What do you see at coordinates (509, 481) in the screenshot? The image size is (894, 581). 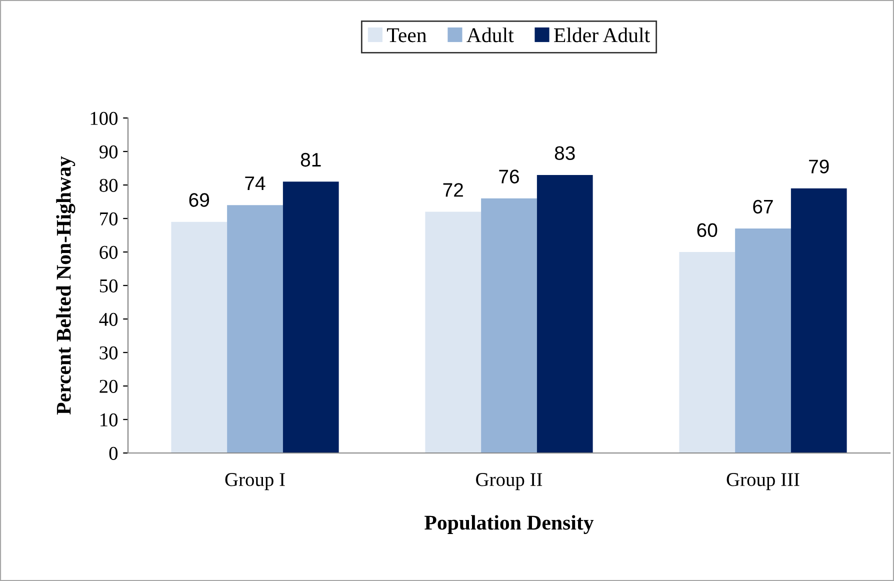 I see `x-tick-label: Group II` at bounding box center [509, 481].